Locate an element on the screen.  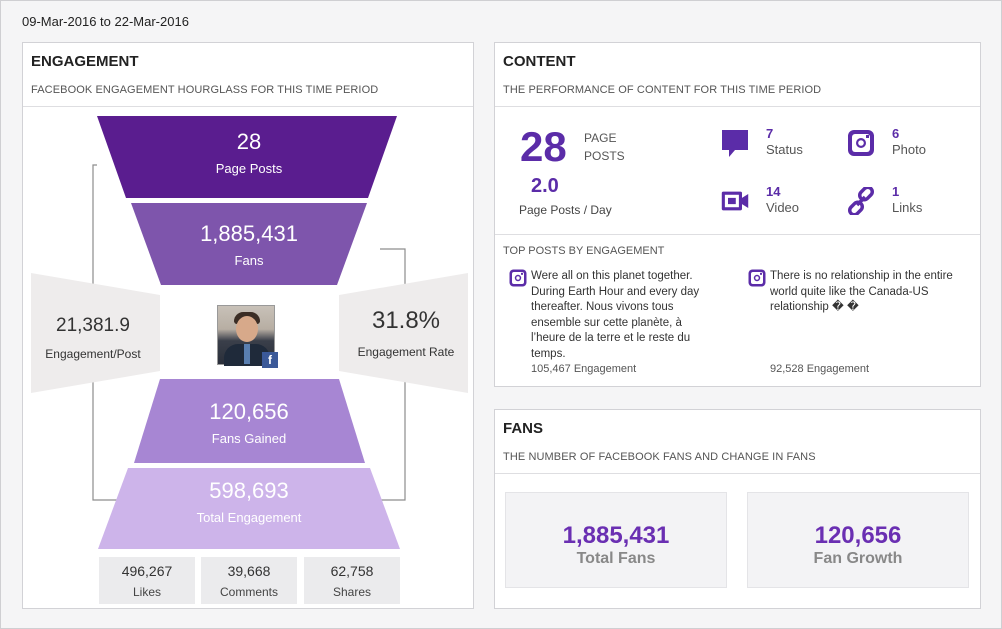
shares-box: 62,758 Shares is located at coordinates (352, 580).